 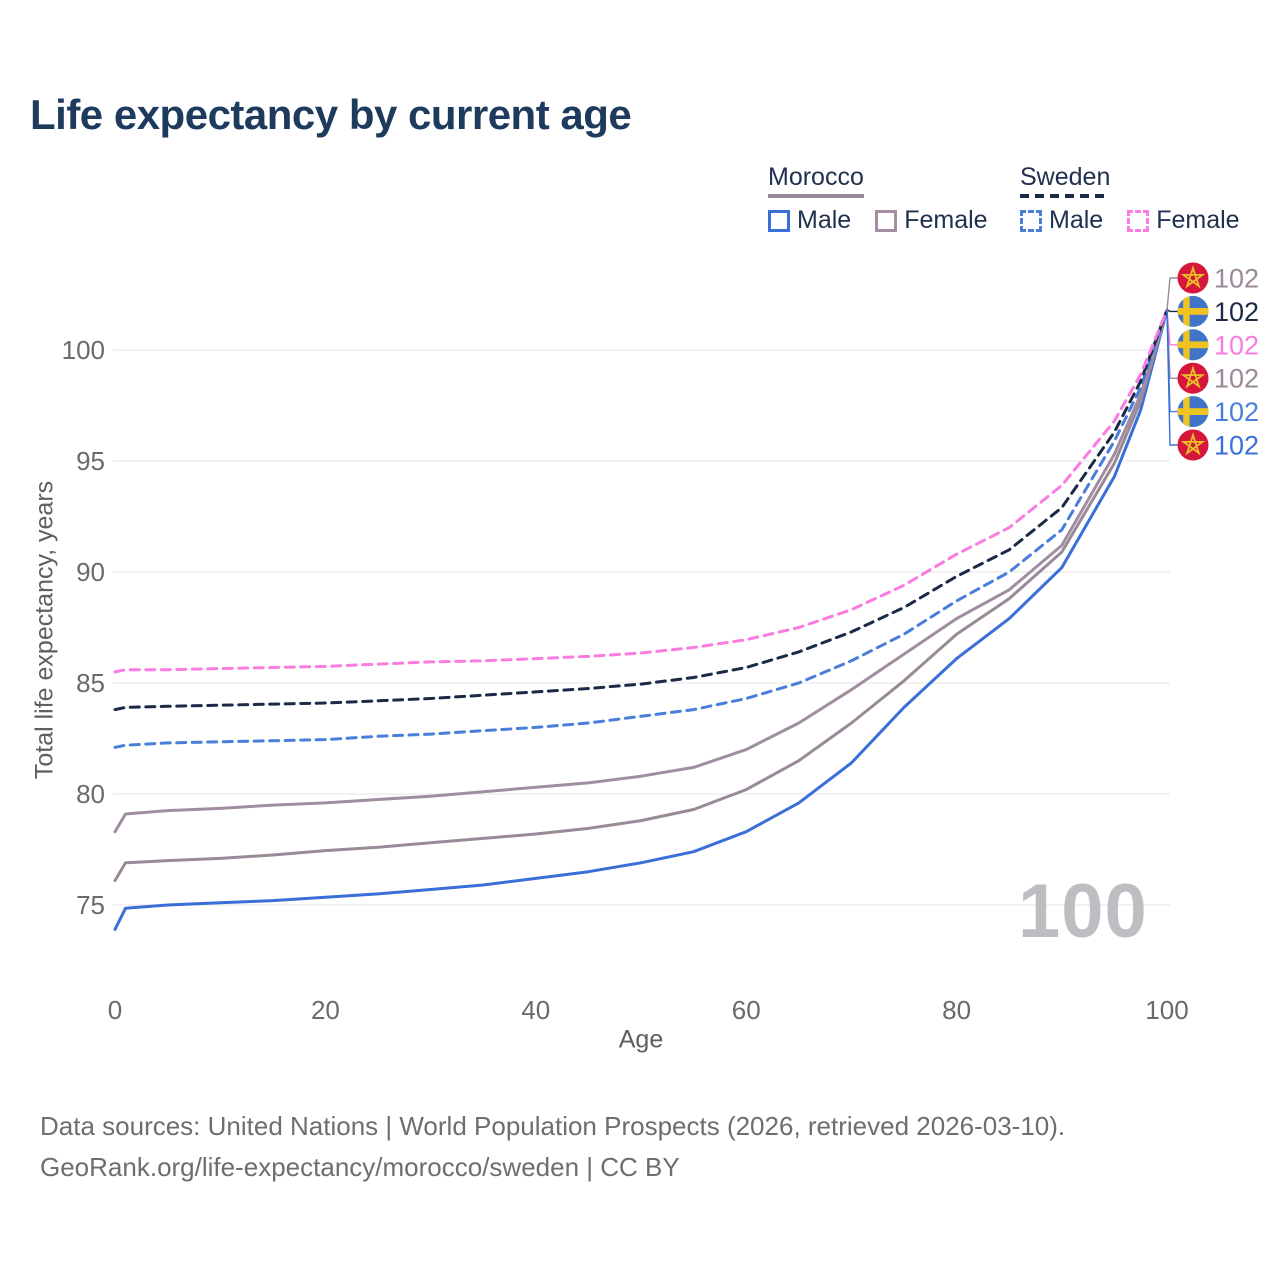 I want to click on legend-country-morocco: Morocco, so click(x=816, y=180).